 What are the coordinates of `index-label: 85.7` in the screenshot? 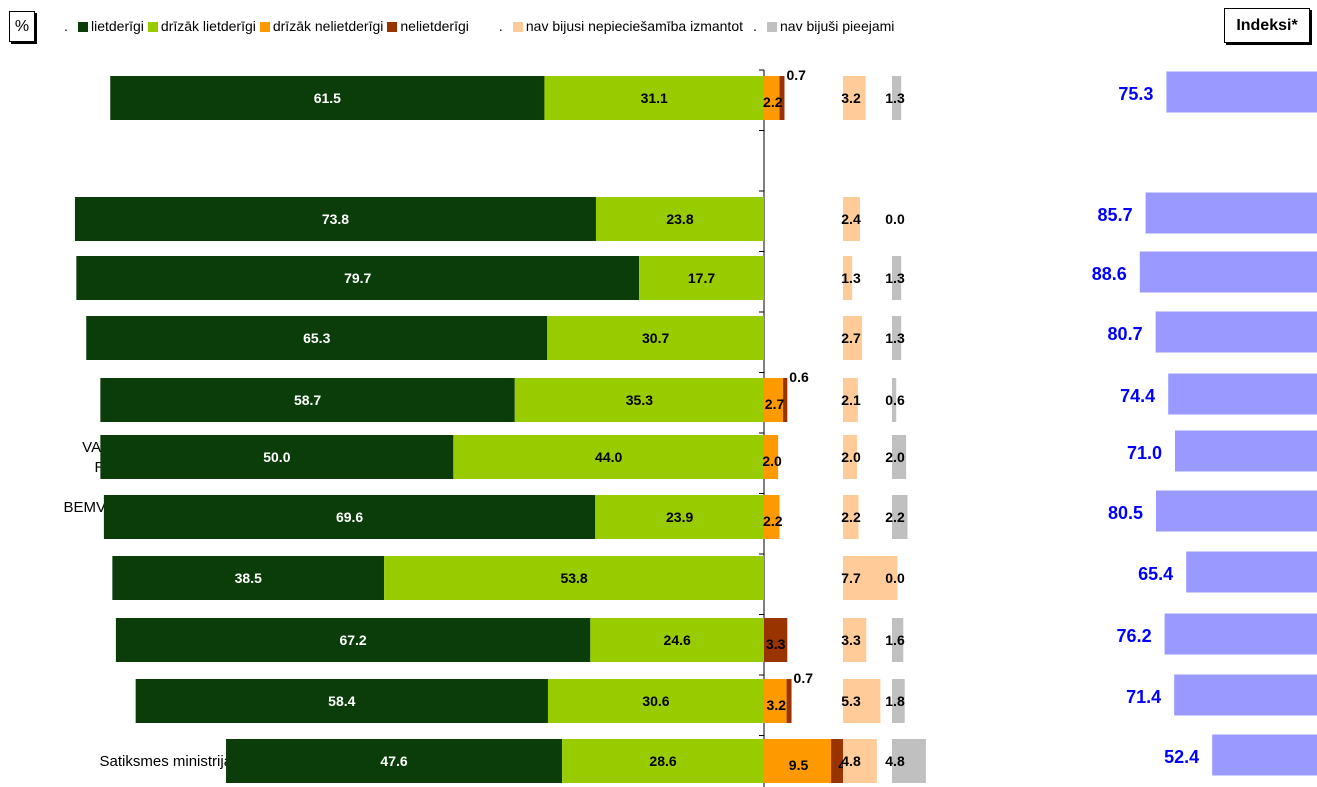 It's located at (1115, 215).